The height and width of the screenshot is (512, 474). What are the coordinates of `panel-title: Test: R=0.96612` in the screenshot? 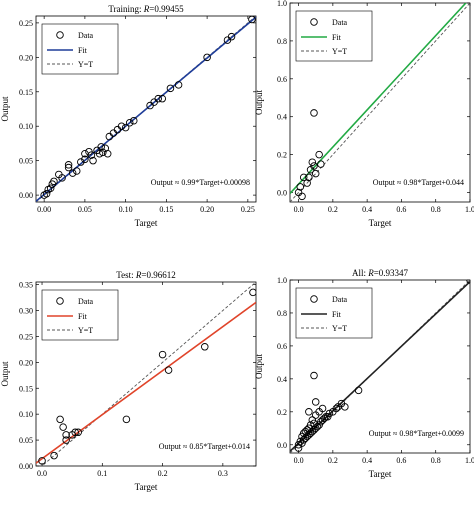 It's located at (145, 275).